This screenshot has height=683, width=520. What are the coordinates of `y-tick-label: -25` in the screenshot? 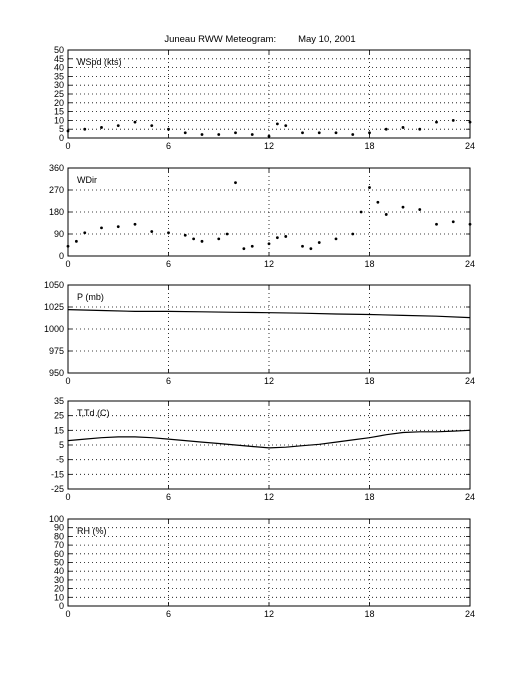 It's located at (57, 489).